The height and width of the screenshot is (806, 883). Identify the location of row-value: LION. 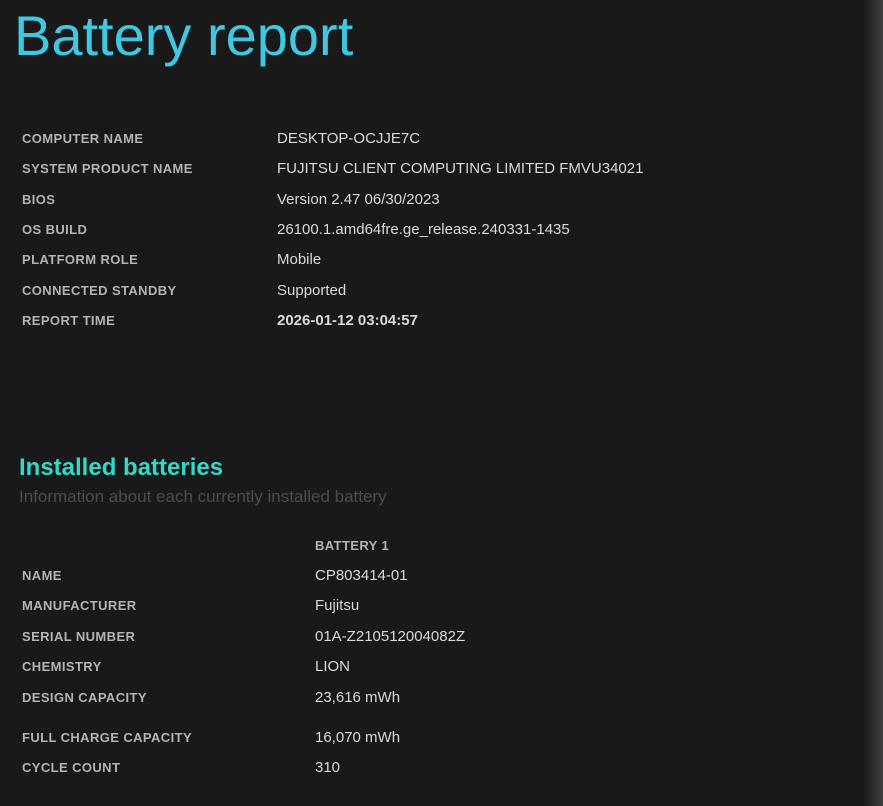
(333, 667).